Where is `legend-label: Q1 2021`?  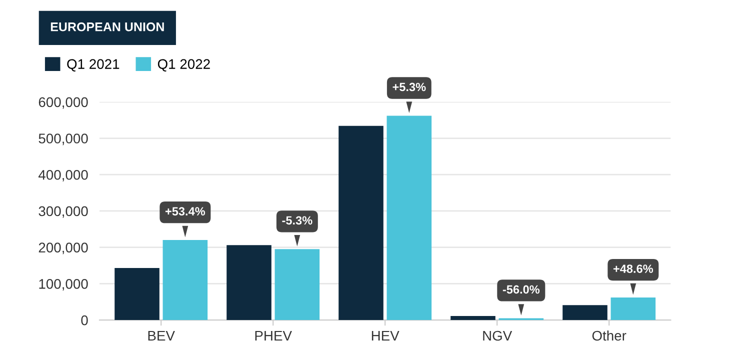 legend-label: Q1 2021 is located at coordinates (93, 65).